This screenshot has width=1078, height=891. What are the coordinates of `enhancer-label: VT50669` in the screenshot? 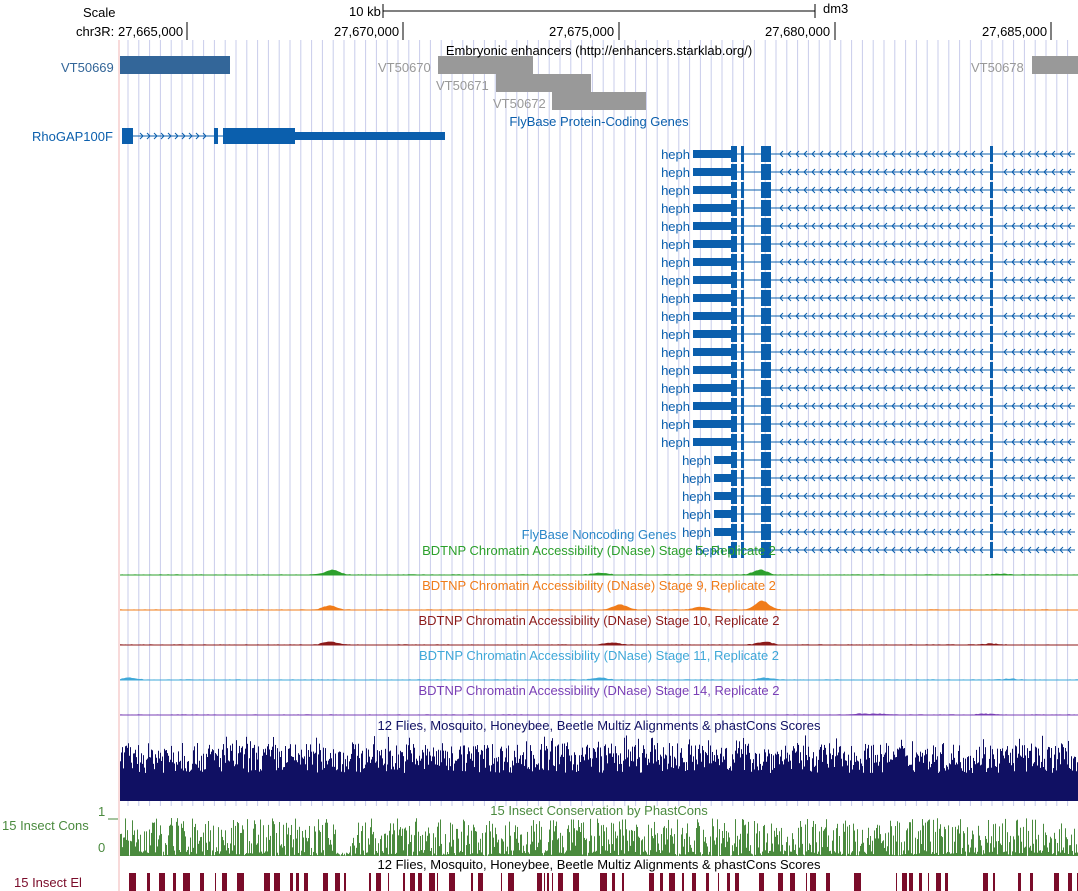 It's located at (87, 67).